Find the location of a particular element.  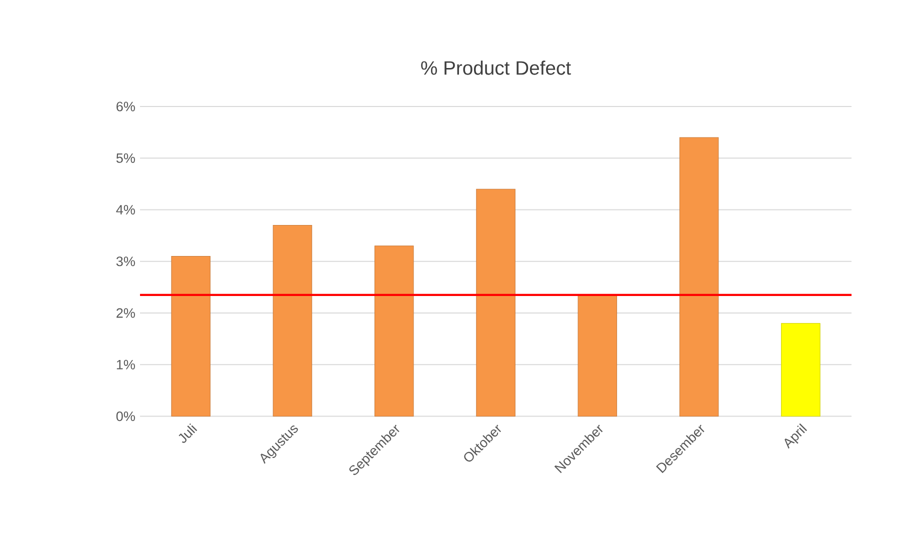

y-tick-label: 0% is located at coordinates (125, 416).